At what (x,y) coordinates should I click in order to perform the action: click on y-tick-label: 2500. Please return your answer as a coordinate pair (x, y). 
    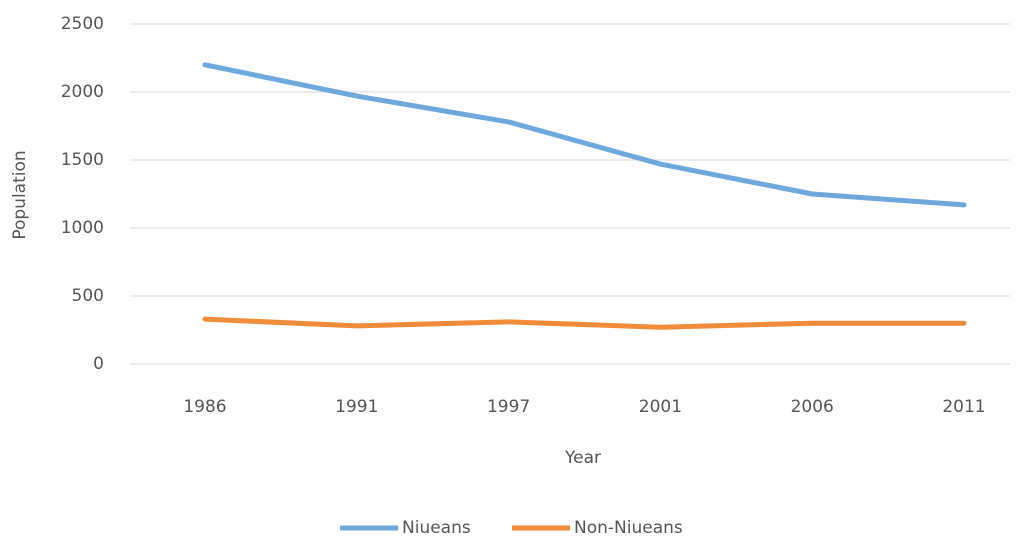
    Looking at the image, I should click on (82, 24).